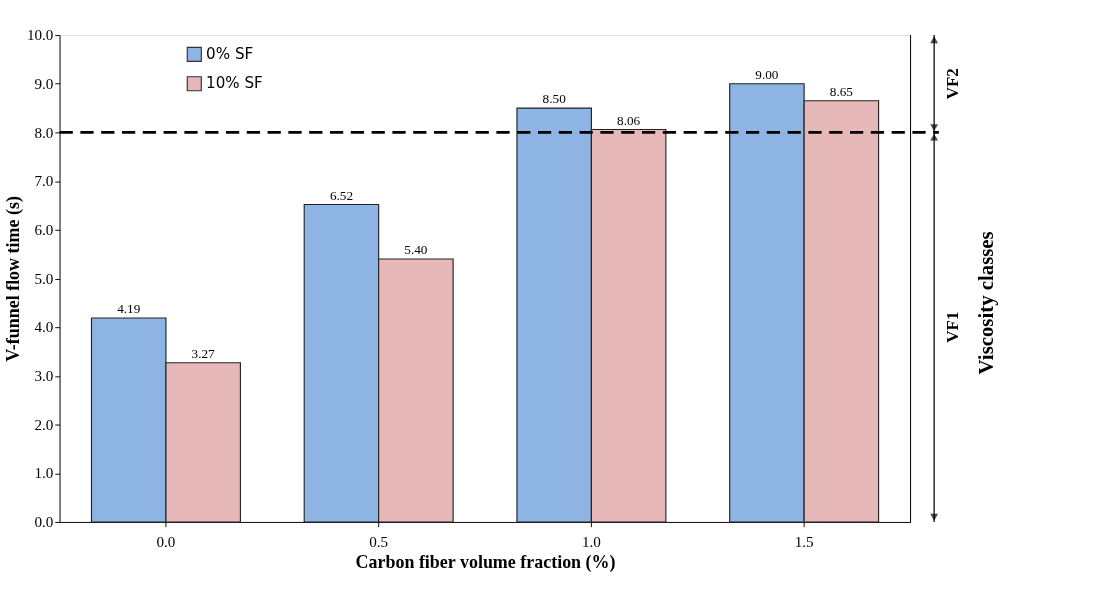 This screenshot has width=1110, height=599. Describe the element at coordinates (44, 83) in the screenshot. I see `y-tick-label: 9.0` at that location.